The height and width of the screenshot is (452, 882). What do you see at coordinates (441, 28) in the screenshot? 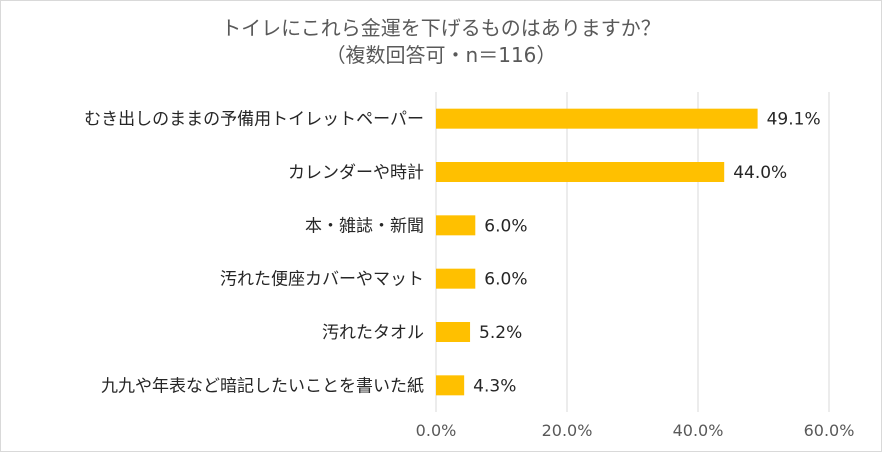
I see `chart-title-line: トイレにこれら金運を下げるものはありますか？` at bounding box center [441, 28].